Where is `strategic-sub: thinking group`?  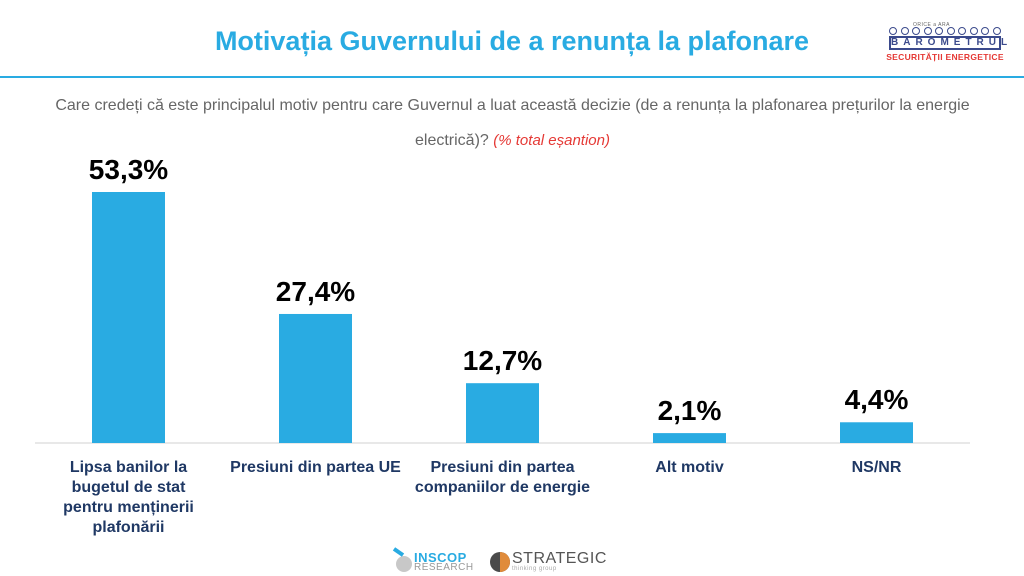 strategic-sub: thinking group is located at coordinates (534, 569).